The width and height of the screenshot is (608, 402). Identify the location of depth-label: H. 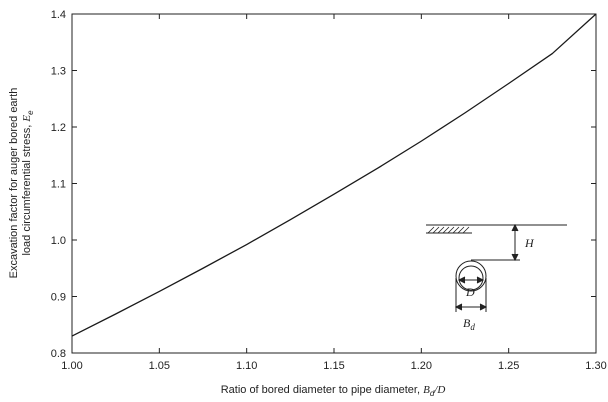
(529, 243).